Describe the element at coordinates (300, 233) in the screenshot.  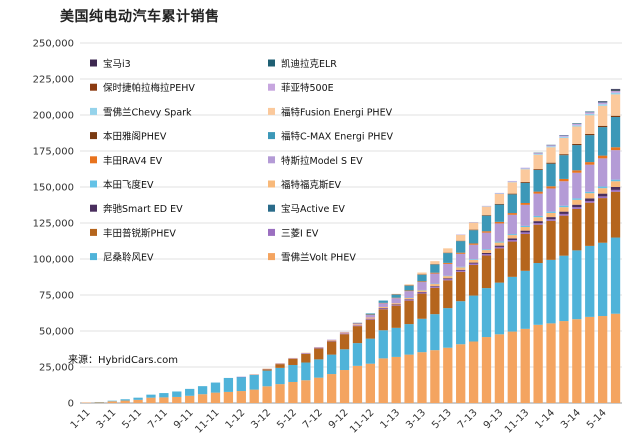
I see `legend-label: 三菱I EV` at that location.